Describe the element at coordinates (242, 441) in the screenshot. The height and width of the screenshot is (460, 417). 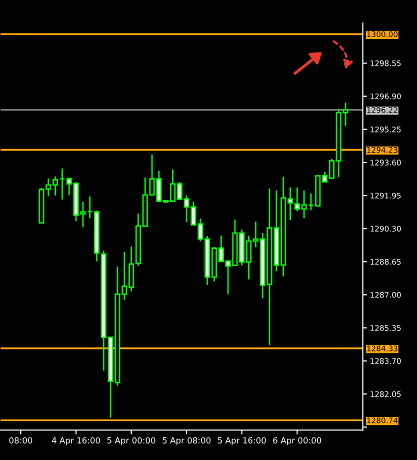
I see `x-tick-label: 5 Apr 16:00` at that location.